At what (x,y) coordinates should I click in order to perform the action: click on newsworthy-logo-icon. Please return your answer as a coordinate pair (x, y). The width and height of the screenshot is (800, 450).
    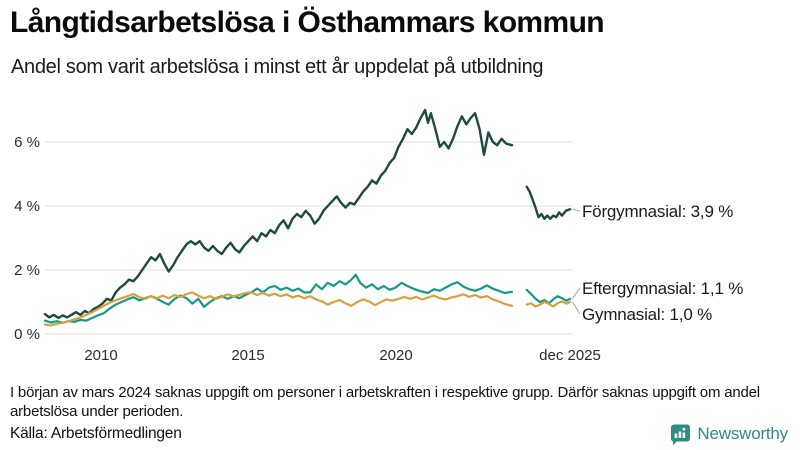
    Looking at the image, I should click on (681, 434).